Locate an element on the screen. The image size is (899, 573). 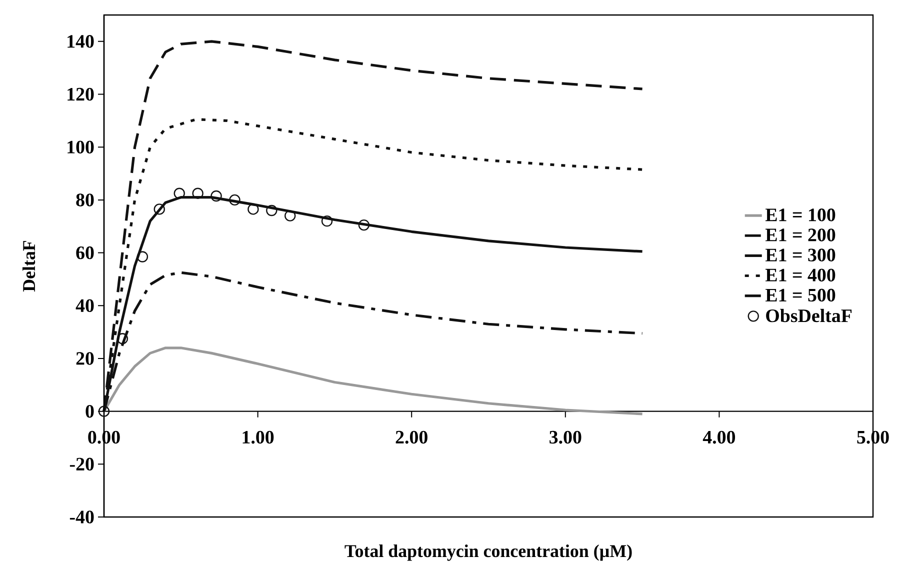
legend-label: E1 = 200 is located at coordinates (800, 235).